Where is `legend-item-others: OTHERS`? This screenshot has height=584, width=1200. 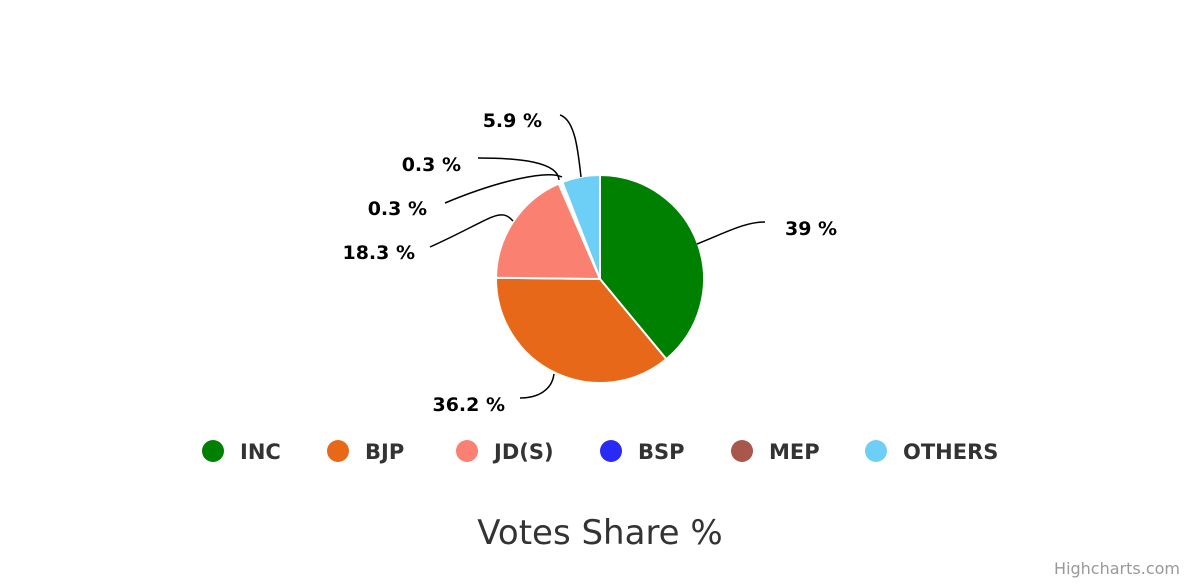 legend-item-others: OTHERS is located at coordinates (931, 452).